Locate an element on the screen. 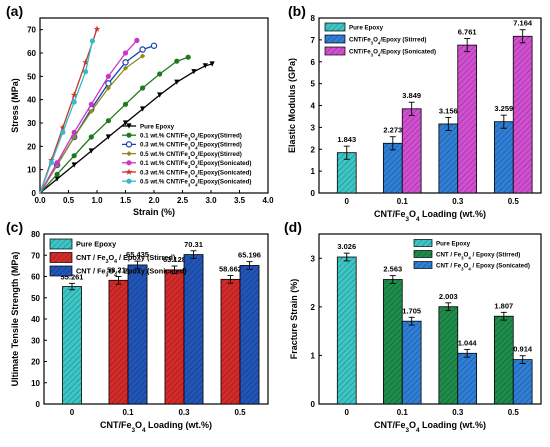  legend-entry: 0.1 wt.% CNT/Fe3O4/Epoxy(Sonicated) is located at coordinates (195, 164).